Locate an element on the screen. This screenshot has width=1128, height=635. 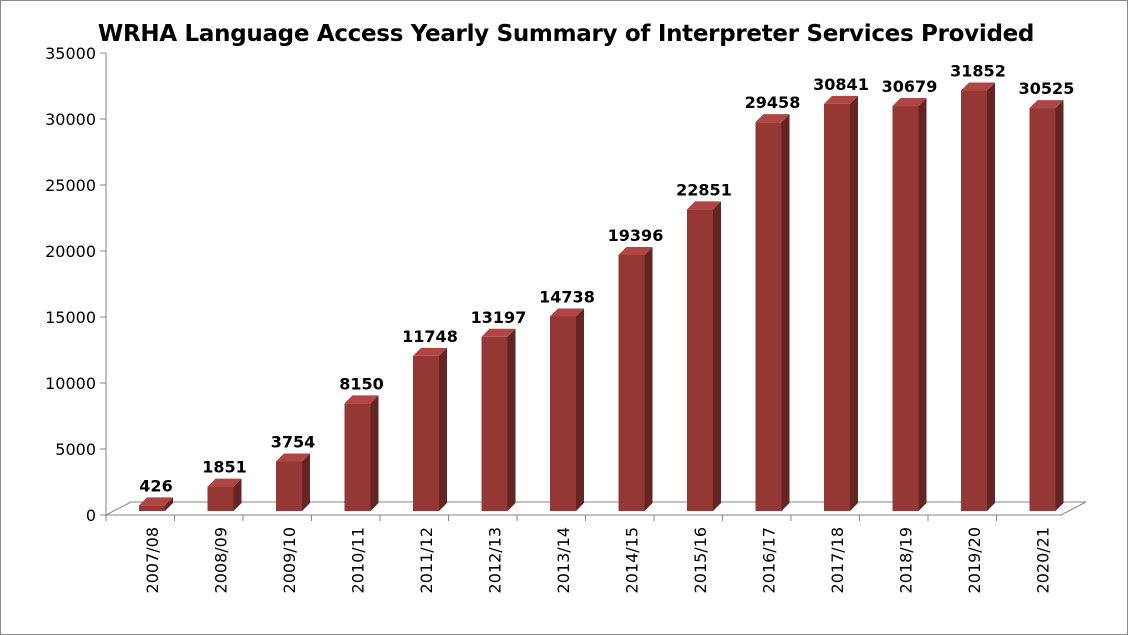
y-tick-label: 20000 is located at coordinates (70, 251).